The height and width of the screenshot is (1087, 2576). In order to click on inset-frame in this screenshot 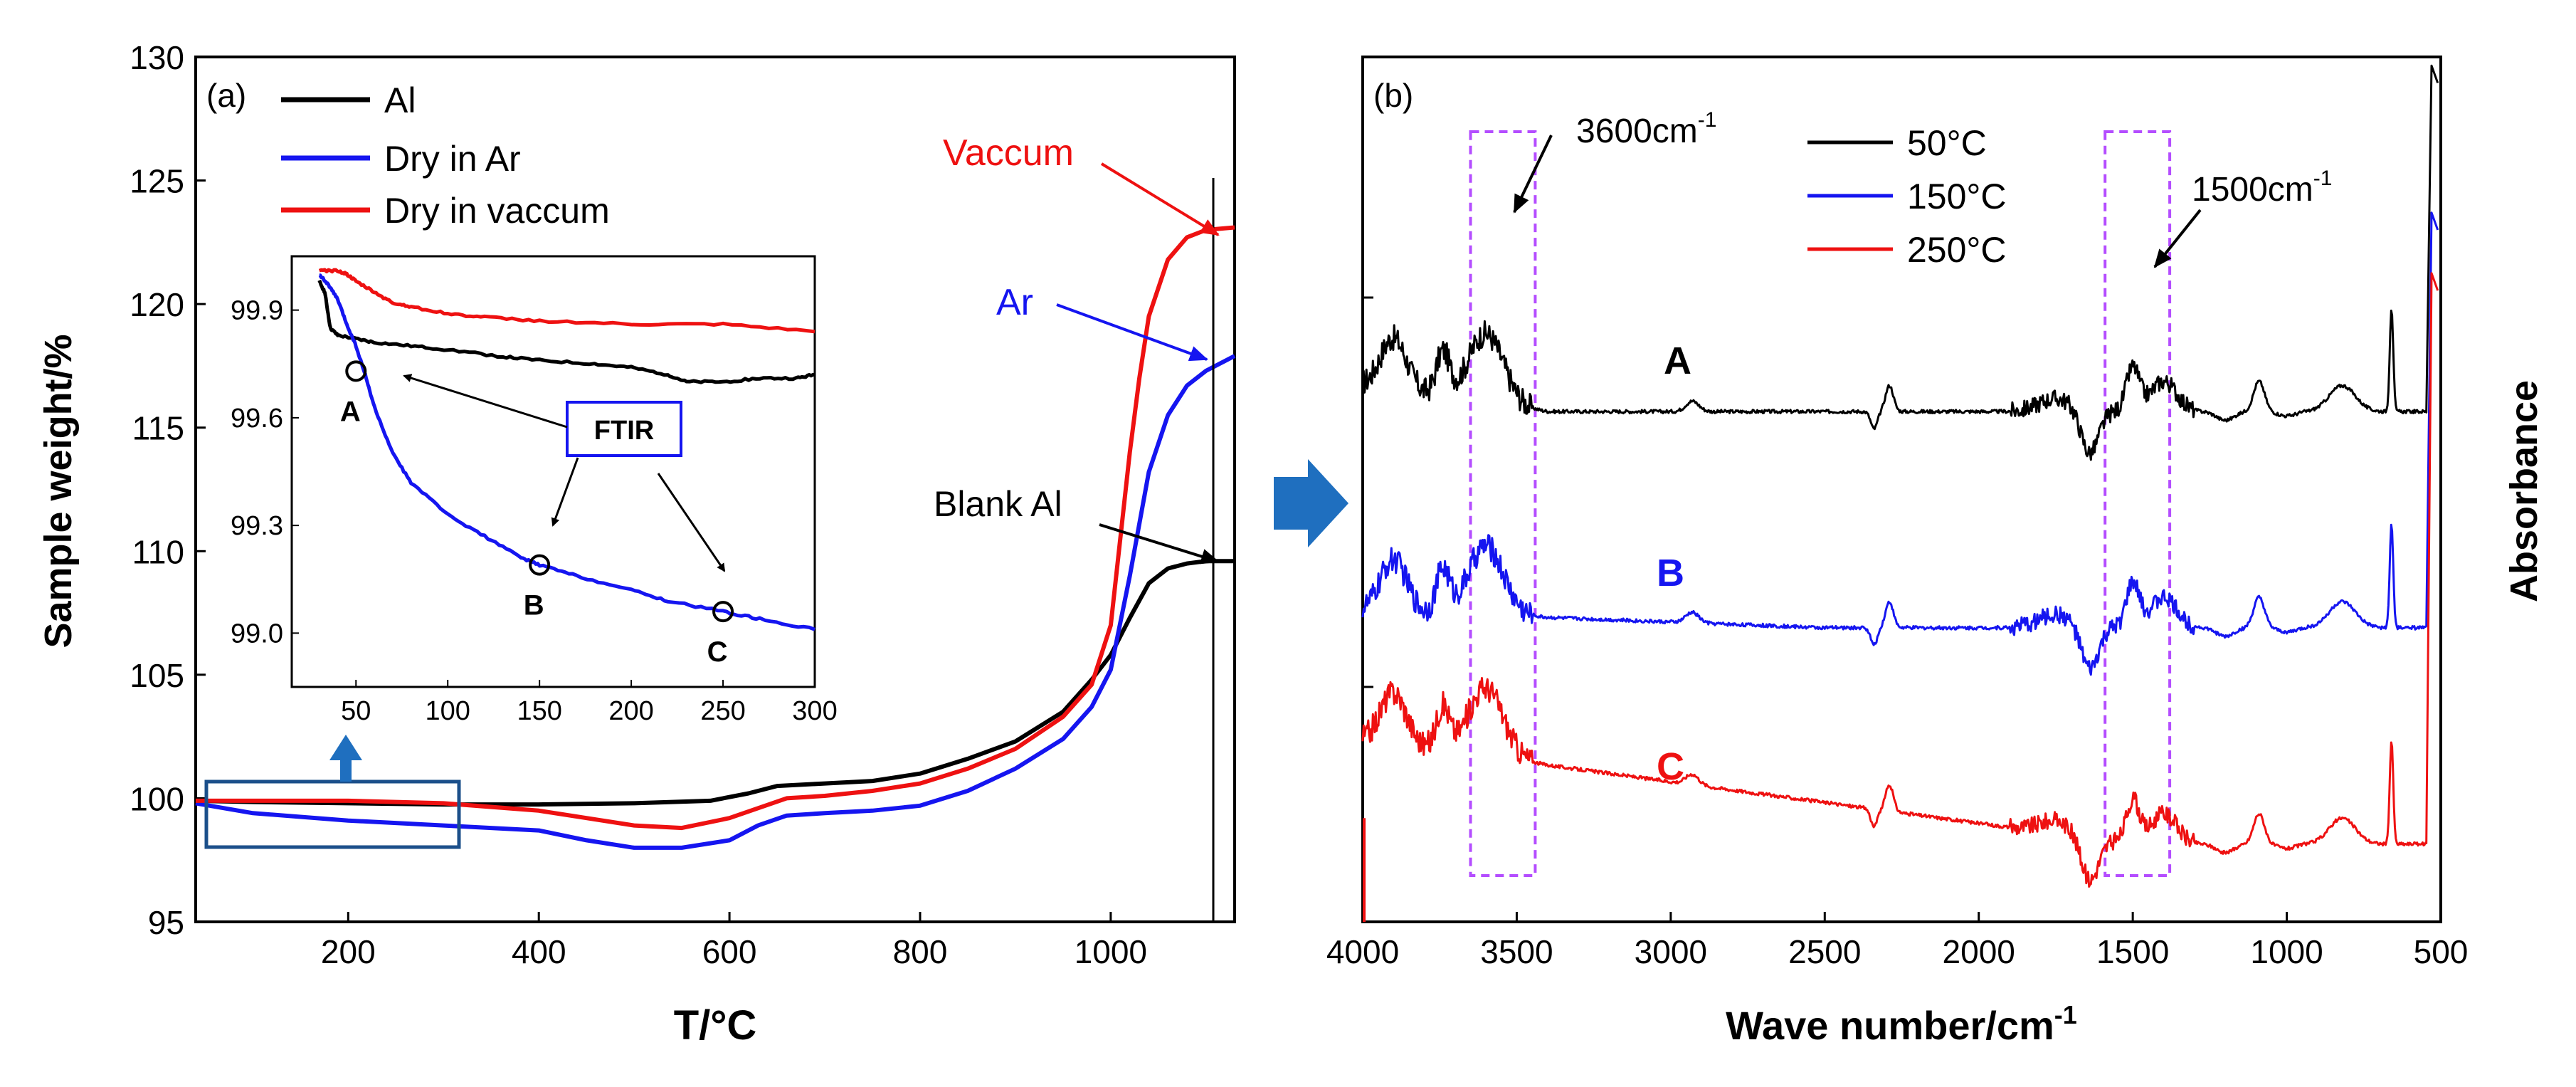, I will do `click(553, 471)`.